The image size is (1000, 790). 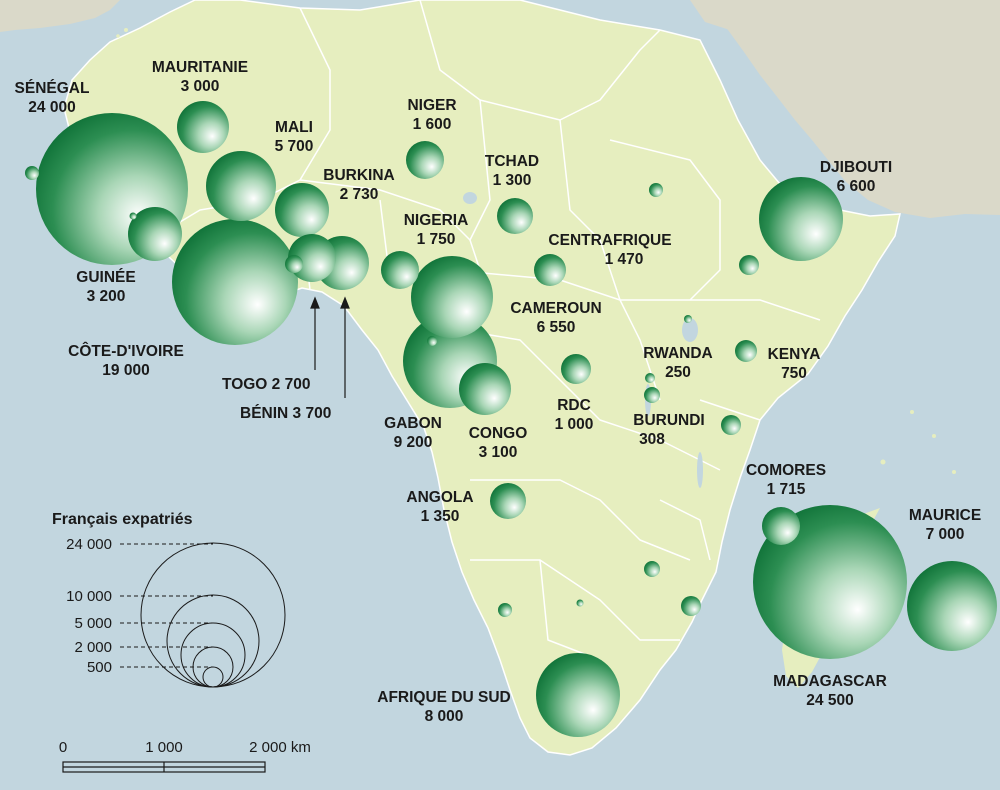 I want to click on scale-bar: 0 1 000 2 000 km, so click(x=185, y=756).